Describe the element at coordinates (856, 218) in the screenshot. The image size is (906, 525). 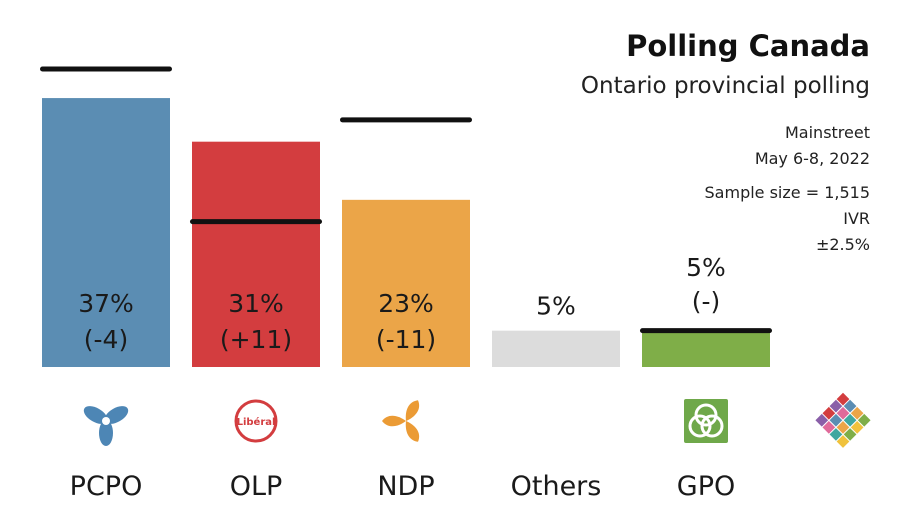
I see `poll-method: IVR` at that location.